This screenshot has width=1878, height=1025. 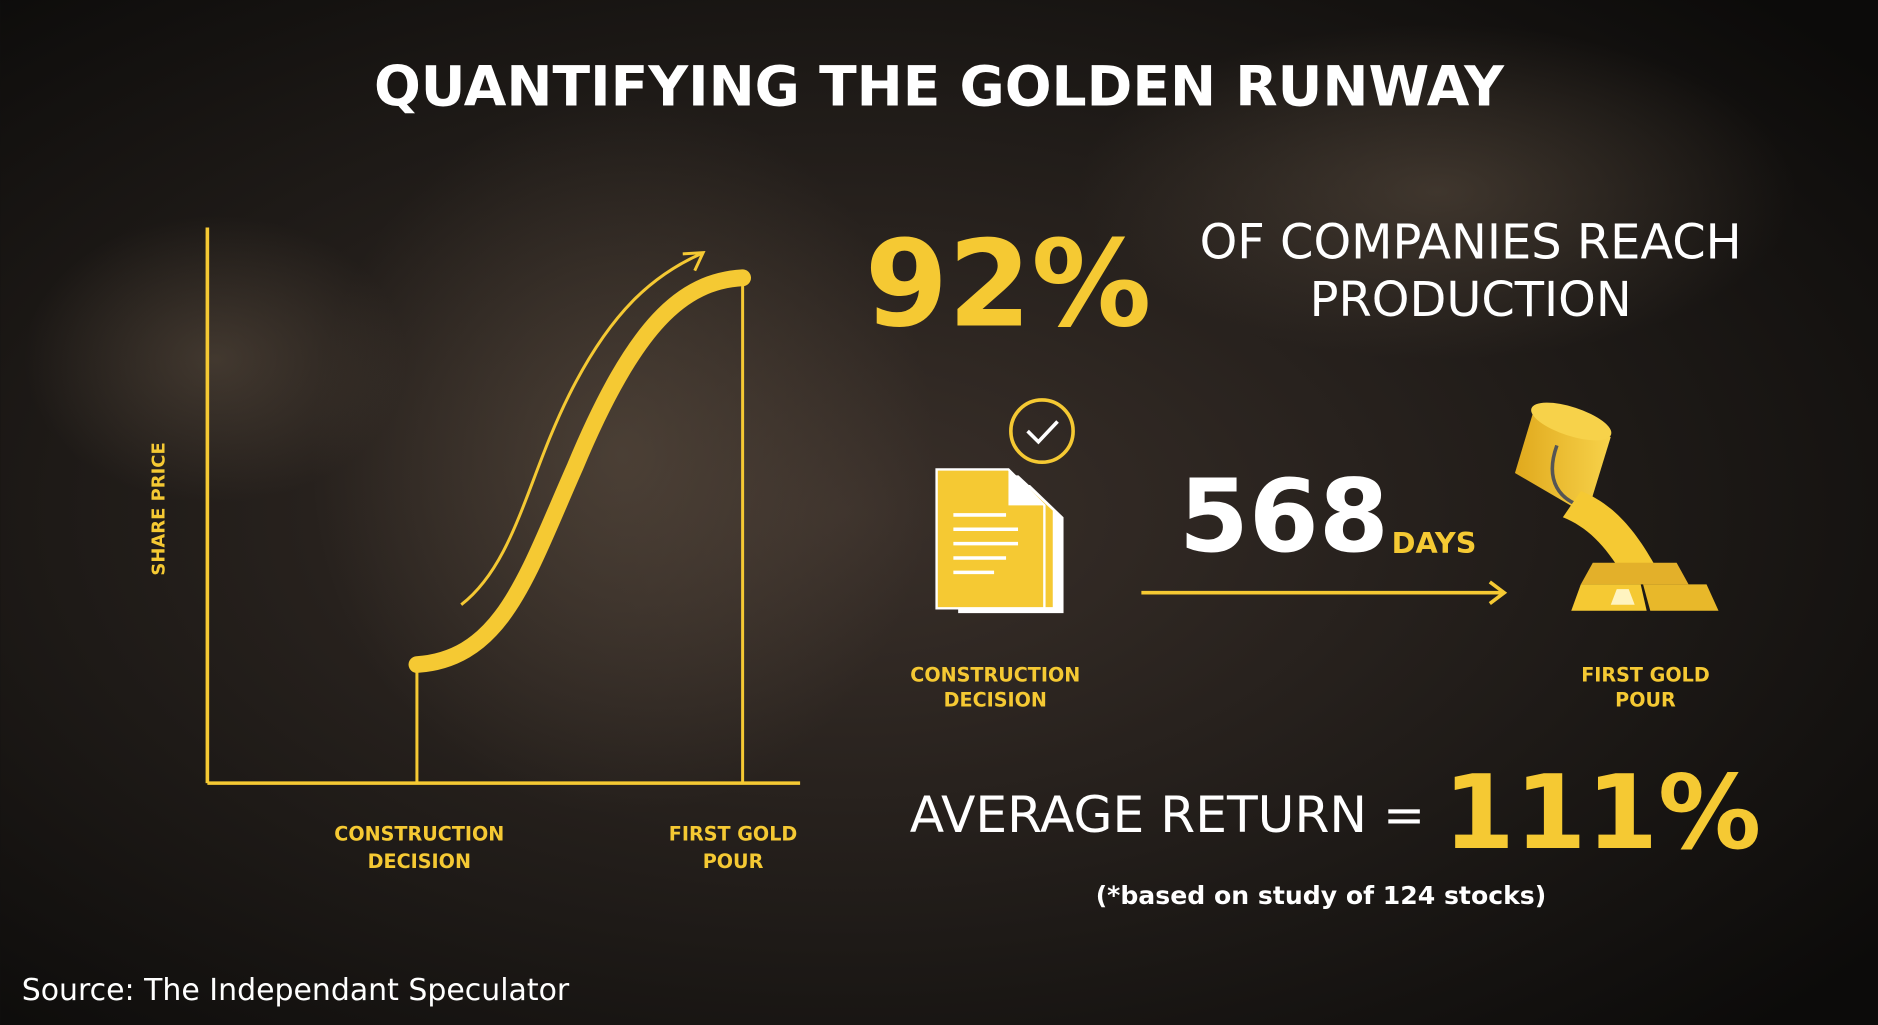 What do you see at coordinates (1434, 543) in the screenshot?
I see `days-unit: DAYS` at bounding box center [1434, 543].